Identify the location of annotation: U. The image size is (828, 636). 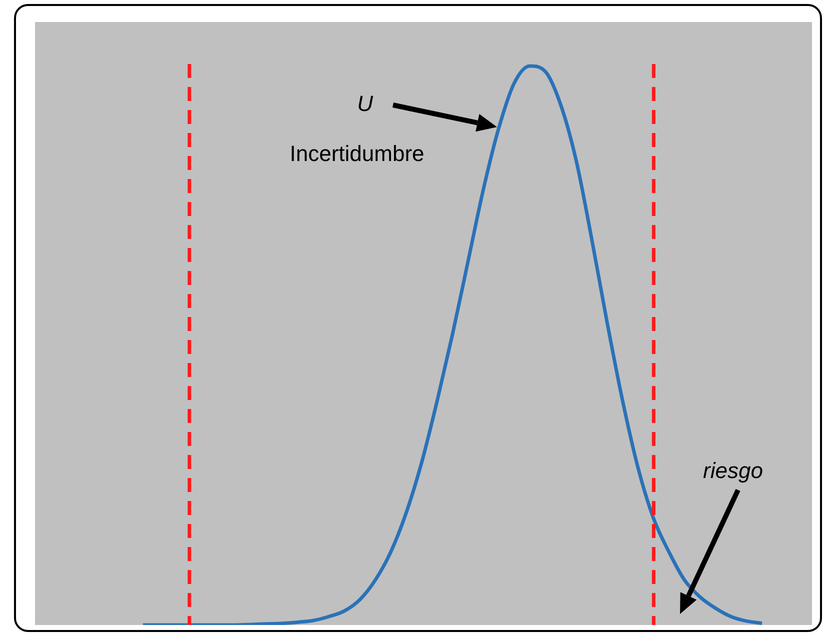
(365, 103).